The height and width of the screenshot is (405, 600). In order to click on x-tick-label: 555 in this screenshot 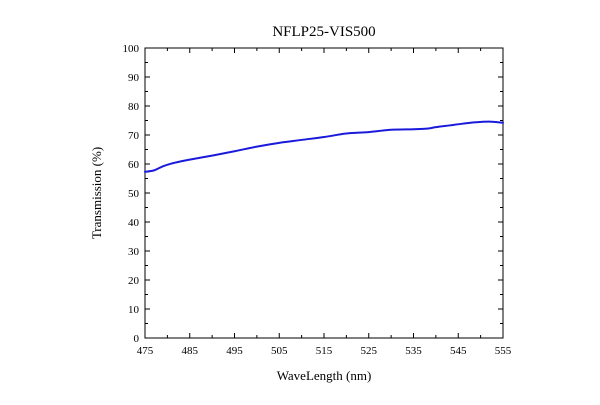, I will do `click(503, 351)`.